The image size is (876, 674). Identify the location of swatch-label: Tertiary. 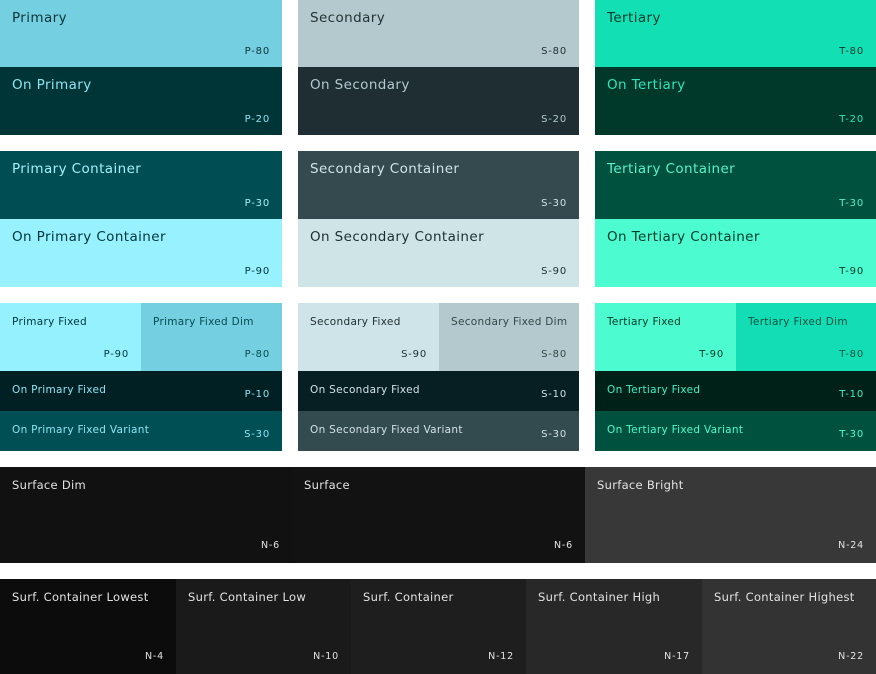
(634, 18).